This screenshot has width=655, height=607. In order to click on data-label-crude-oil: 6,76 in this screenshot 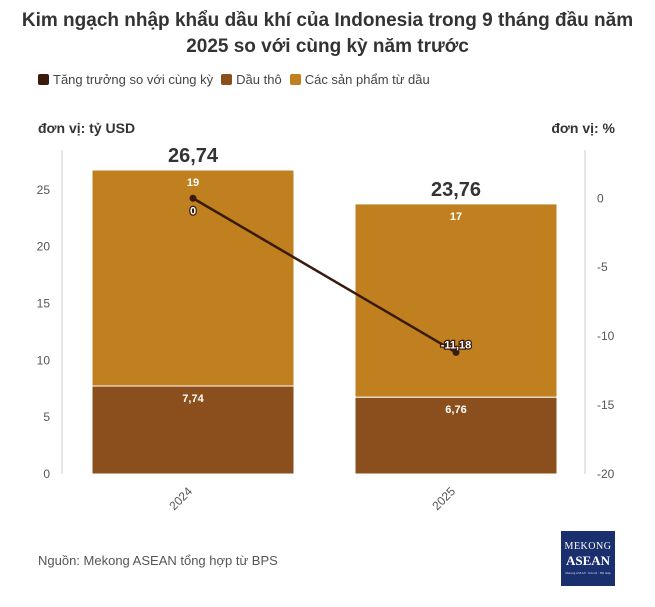, I will do `click(455, 410)`.